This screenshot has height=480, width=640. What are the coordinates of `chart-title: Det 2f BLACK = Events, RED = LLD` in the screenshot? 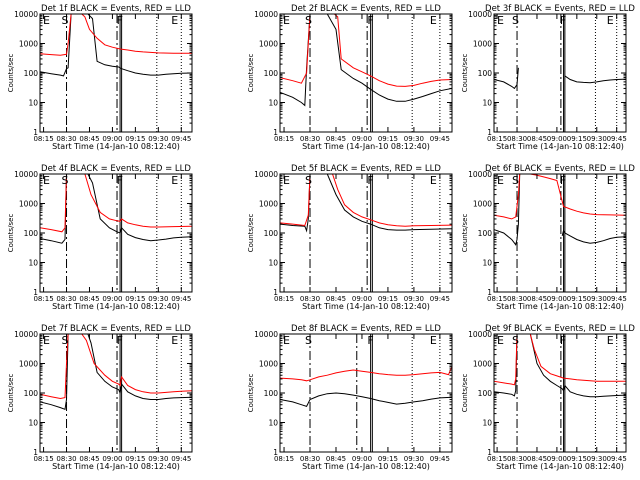 It's located at (366, 9).